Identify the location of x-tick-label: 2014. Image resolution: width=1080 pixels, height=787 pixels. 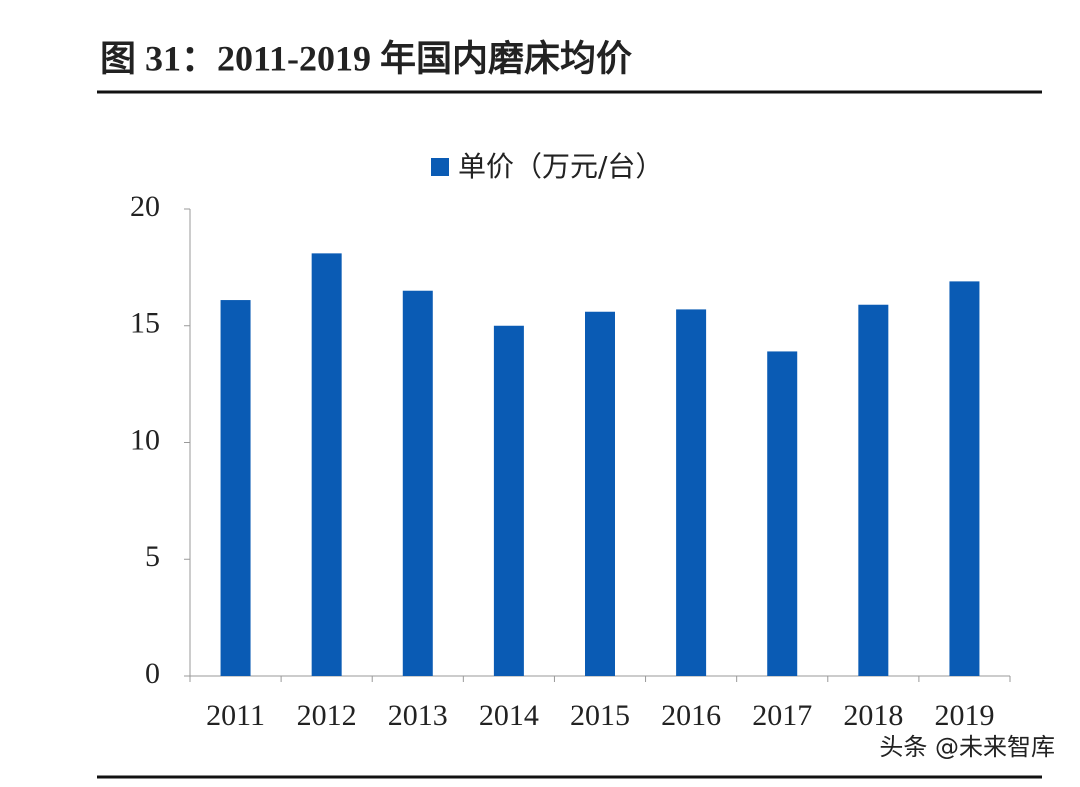
(509, 715).